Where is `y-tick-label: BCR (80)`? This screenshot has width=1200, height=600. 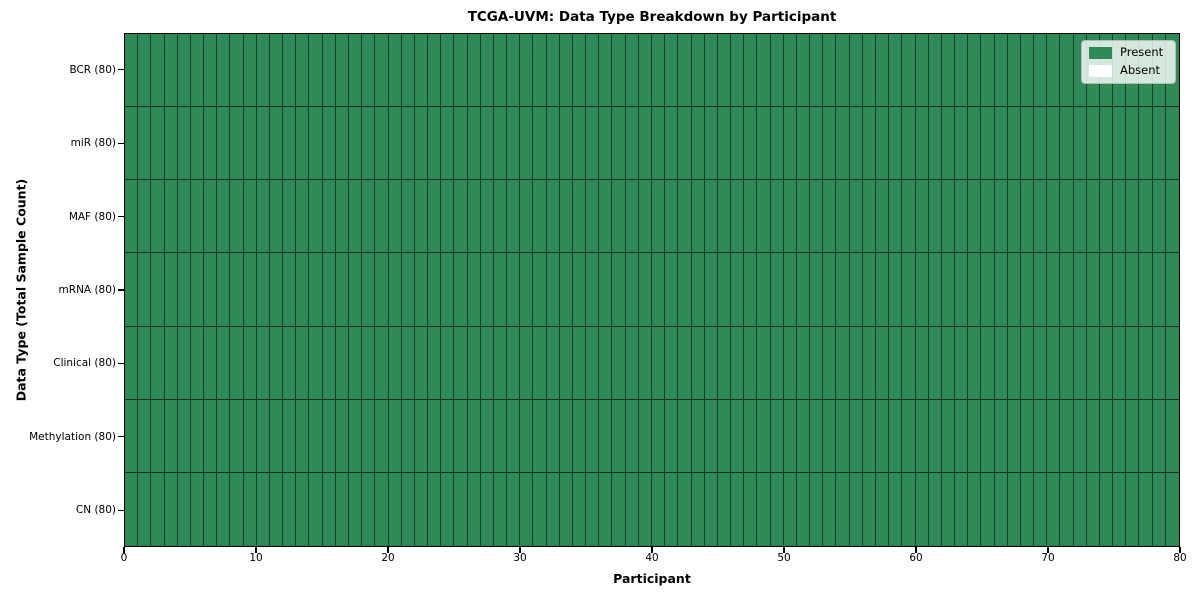 y-tick-label: BCR (80) is located at coordinates (92, 69).